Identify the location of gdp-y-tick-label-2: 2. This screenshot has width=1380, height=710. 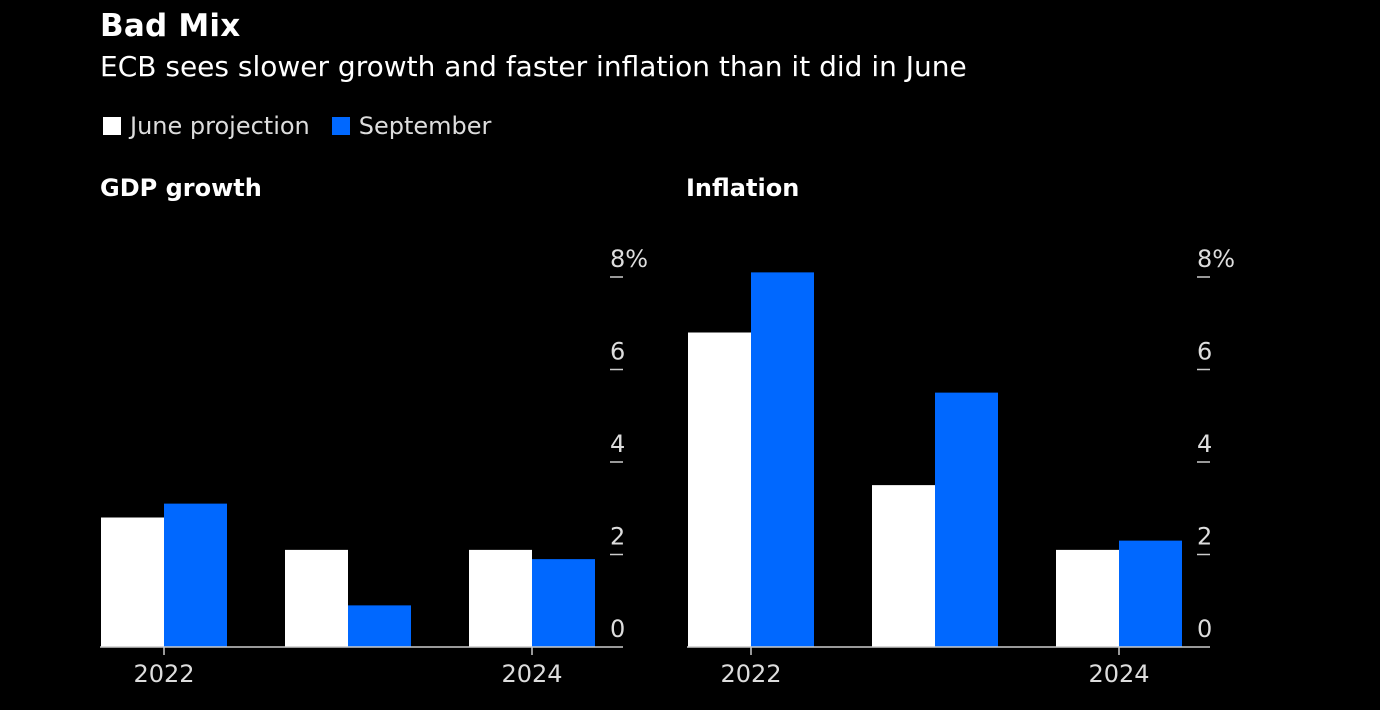
(617, 537).